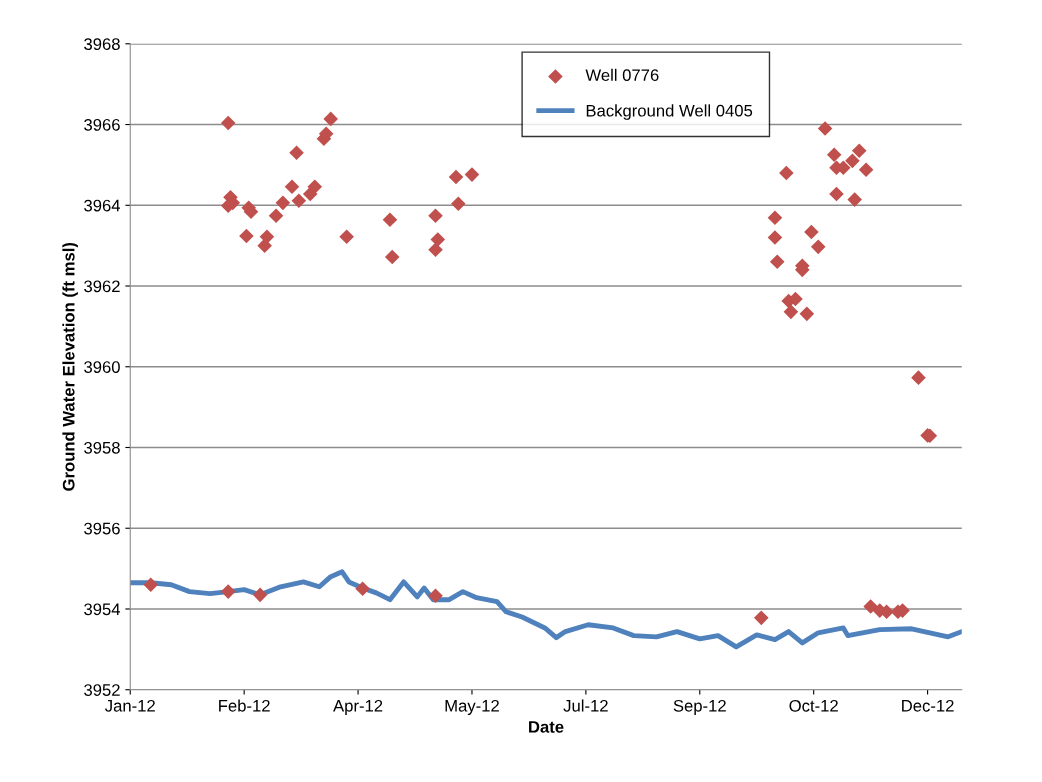  What do you see at coordinates (102, 447) in the screenshot?
I see `y-tick-label: 3958` at bounding box center [102, 447].